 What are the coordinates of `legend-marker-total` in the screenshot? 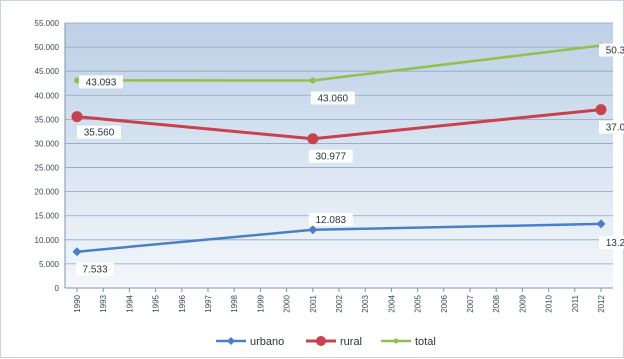 It's located at (396, 341).